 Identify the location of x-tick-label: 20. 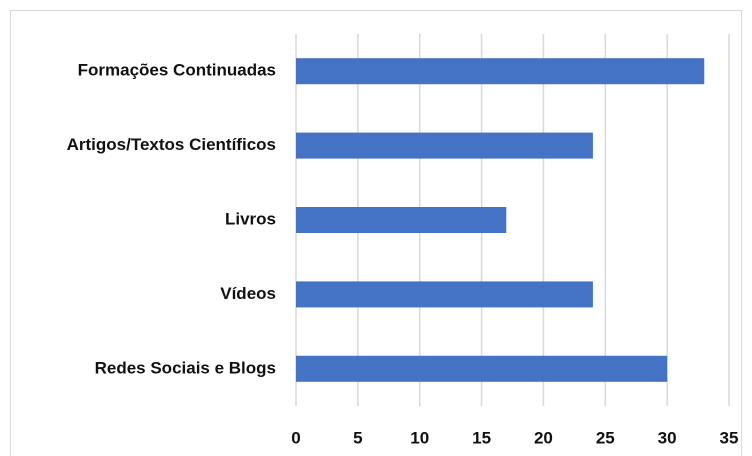
(543, 437).